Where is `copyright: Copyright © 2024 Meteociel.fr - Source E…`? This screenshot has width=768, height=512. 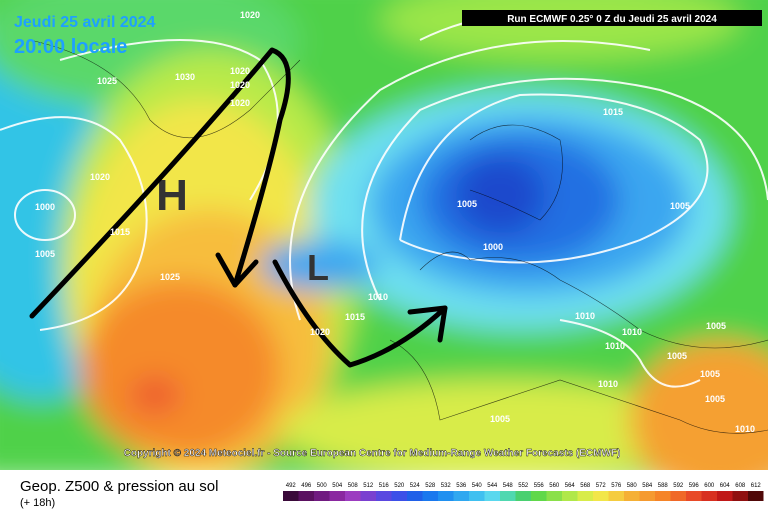
copyright: Copyright © 2024 Meteociel.fr - Source E… is located at coordinates (372, 453).